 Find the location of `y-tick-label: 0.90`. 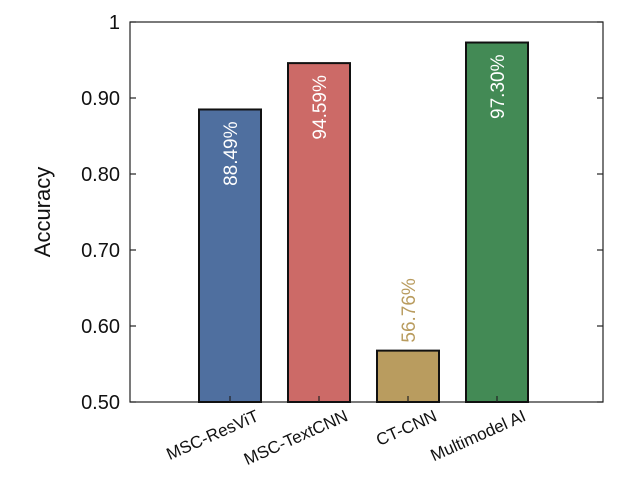

y-tick-label: 0.90 is located at coordinates (100, 99).